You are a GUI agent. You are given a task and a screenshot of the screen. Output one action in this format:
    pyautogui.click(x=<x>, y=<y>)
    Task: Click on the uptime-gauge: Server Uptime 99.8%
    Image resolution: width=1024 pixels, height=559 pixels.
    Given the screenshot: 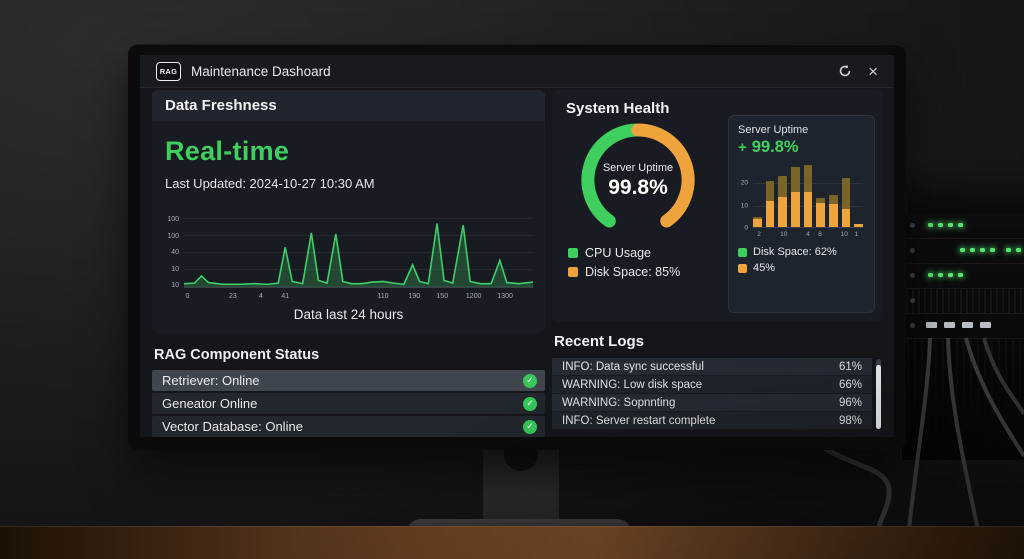 What is the action you would take?
    pyautogui.click(x=638, y=181)
    